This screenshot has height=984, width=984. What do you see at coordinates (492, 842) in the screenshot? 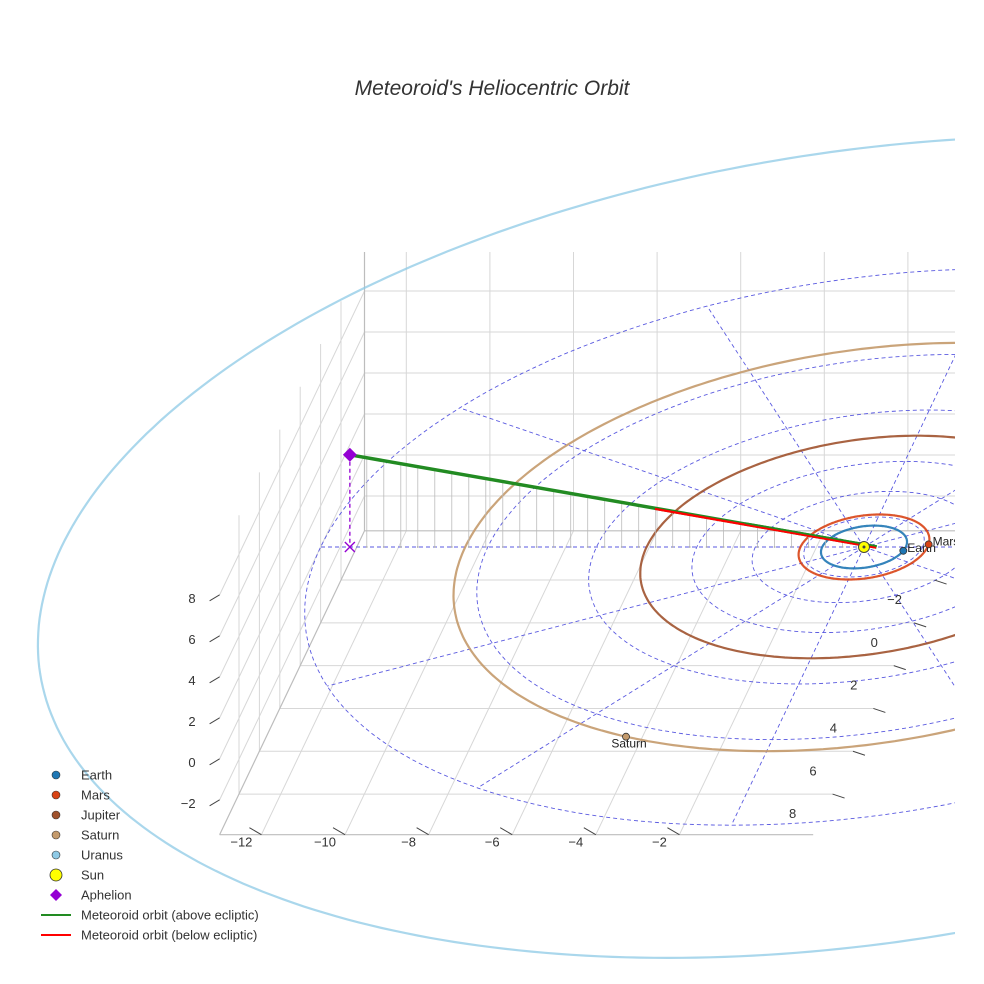
I see `x-tick-label: −6` at bounding box center [492, 842].